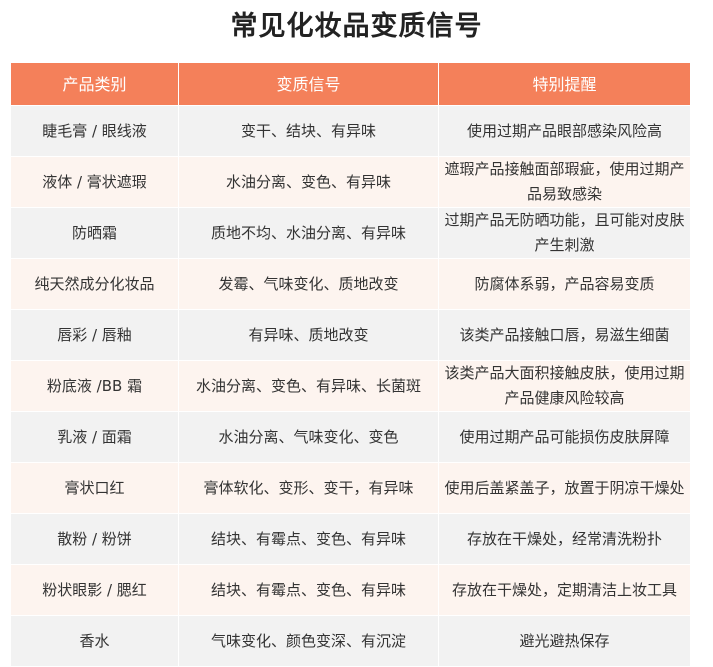 This screenshot has width=713, height=667. I want to click on table-row: 睫毛膏 / 眼线液 变干、结块、有异味 使用过期产品眼部感染风险高, so click(350, 131).